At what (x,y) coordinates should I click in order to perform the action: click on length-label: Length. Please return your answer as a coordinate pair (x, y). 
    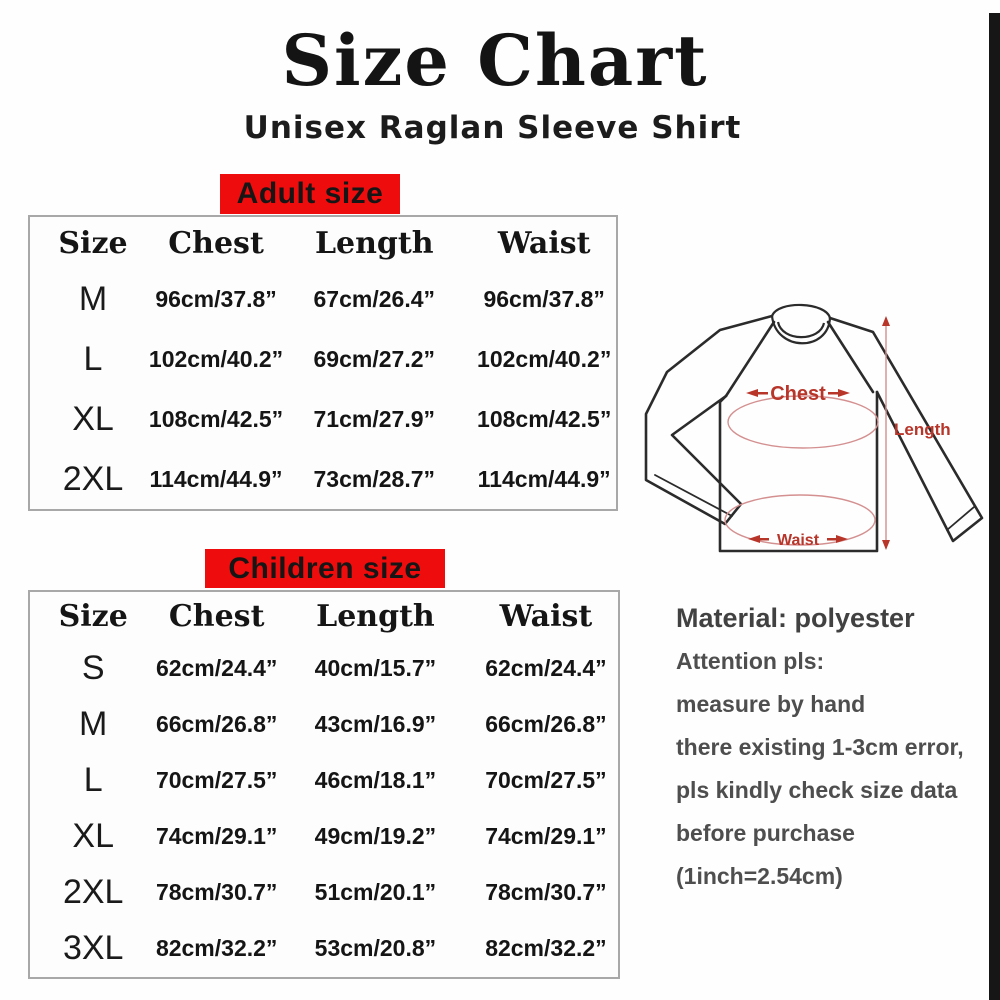
    Looking at the image, I should click on (922, 429).